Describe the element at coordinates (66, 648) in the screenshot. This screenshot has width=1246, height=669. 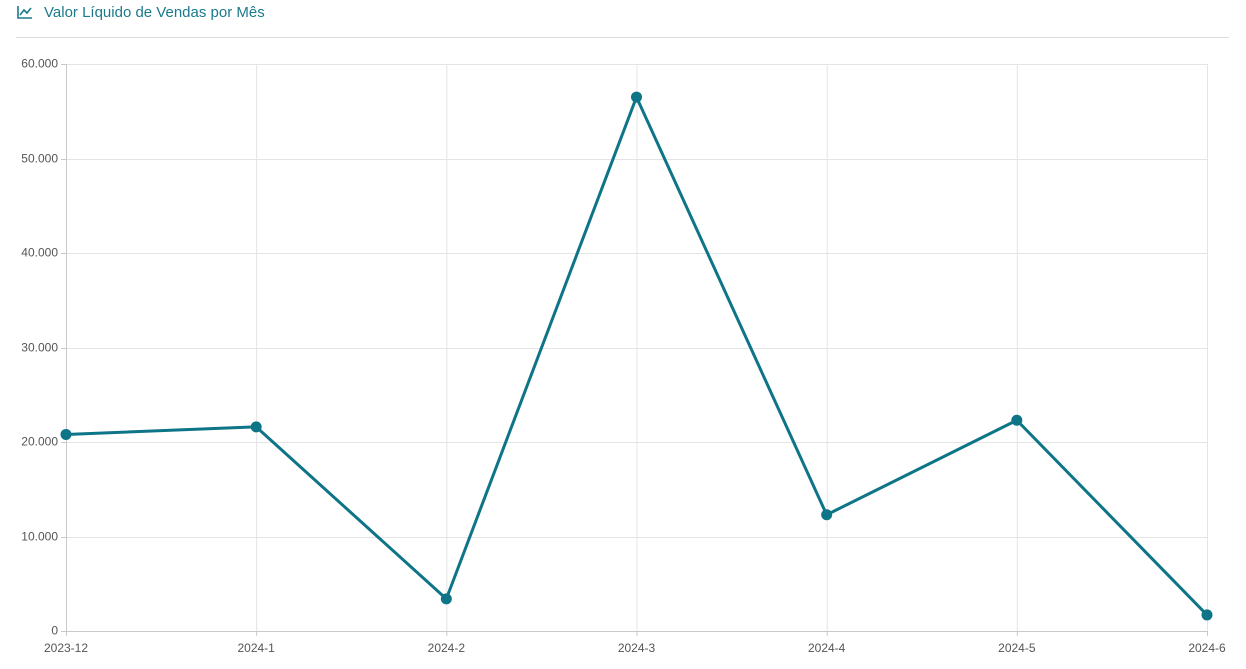
I see `x-tick-label: 2023-12` at that location.